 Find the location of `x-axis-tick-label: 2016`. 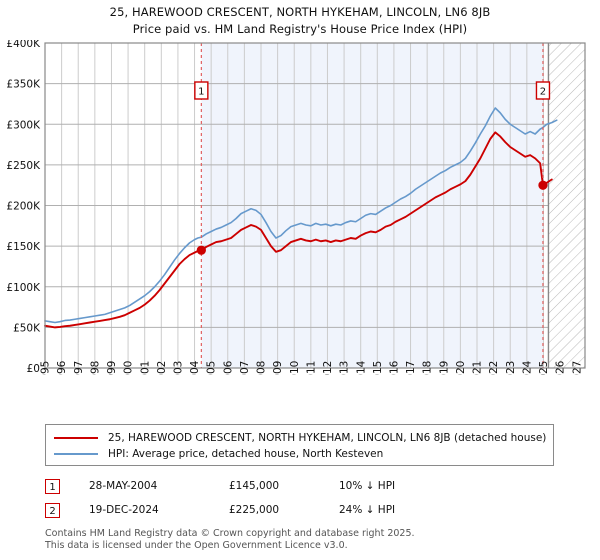

x-axis-tick-label: 2016 is located at coordinates (395, 367).